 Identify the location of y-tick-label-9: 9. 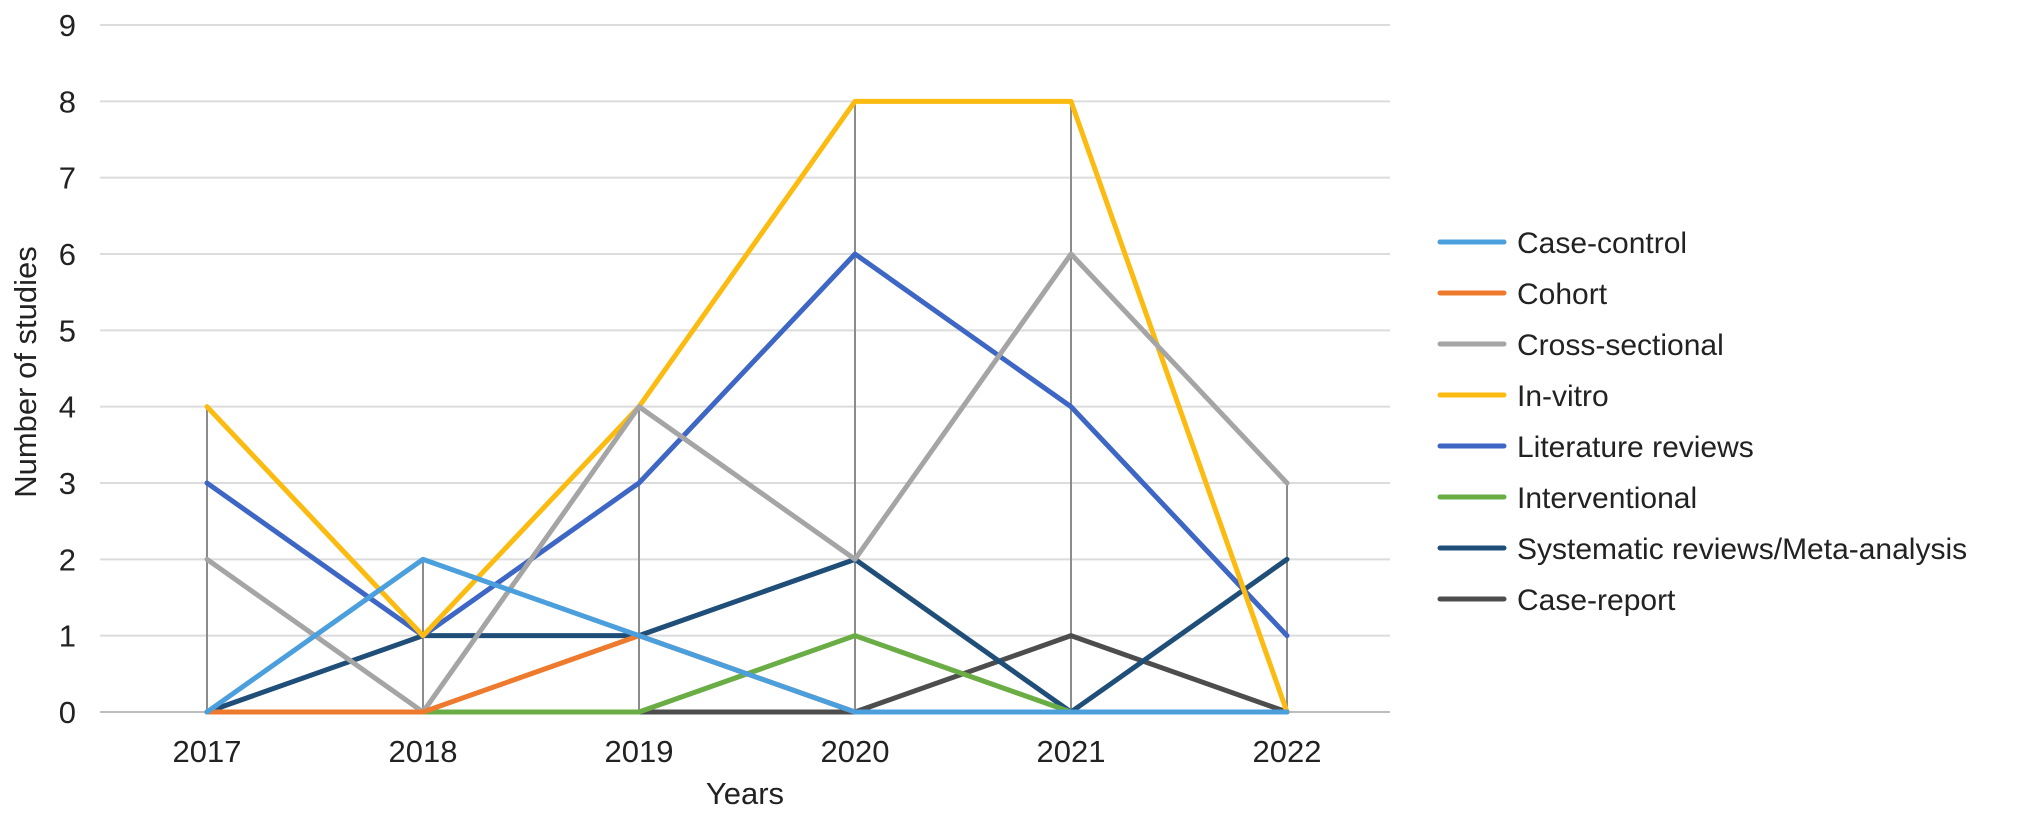
(67, 25).